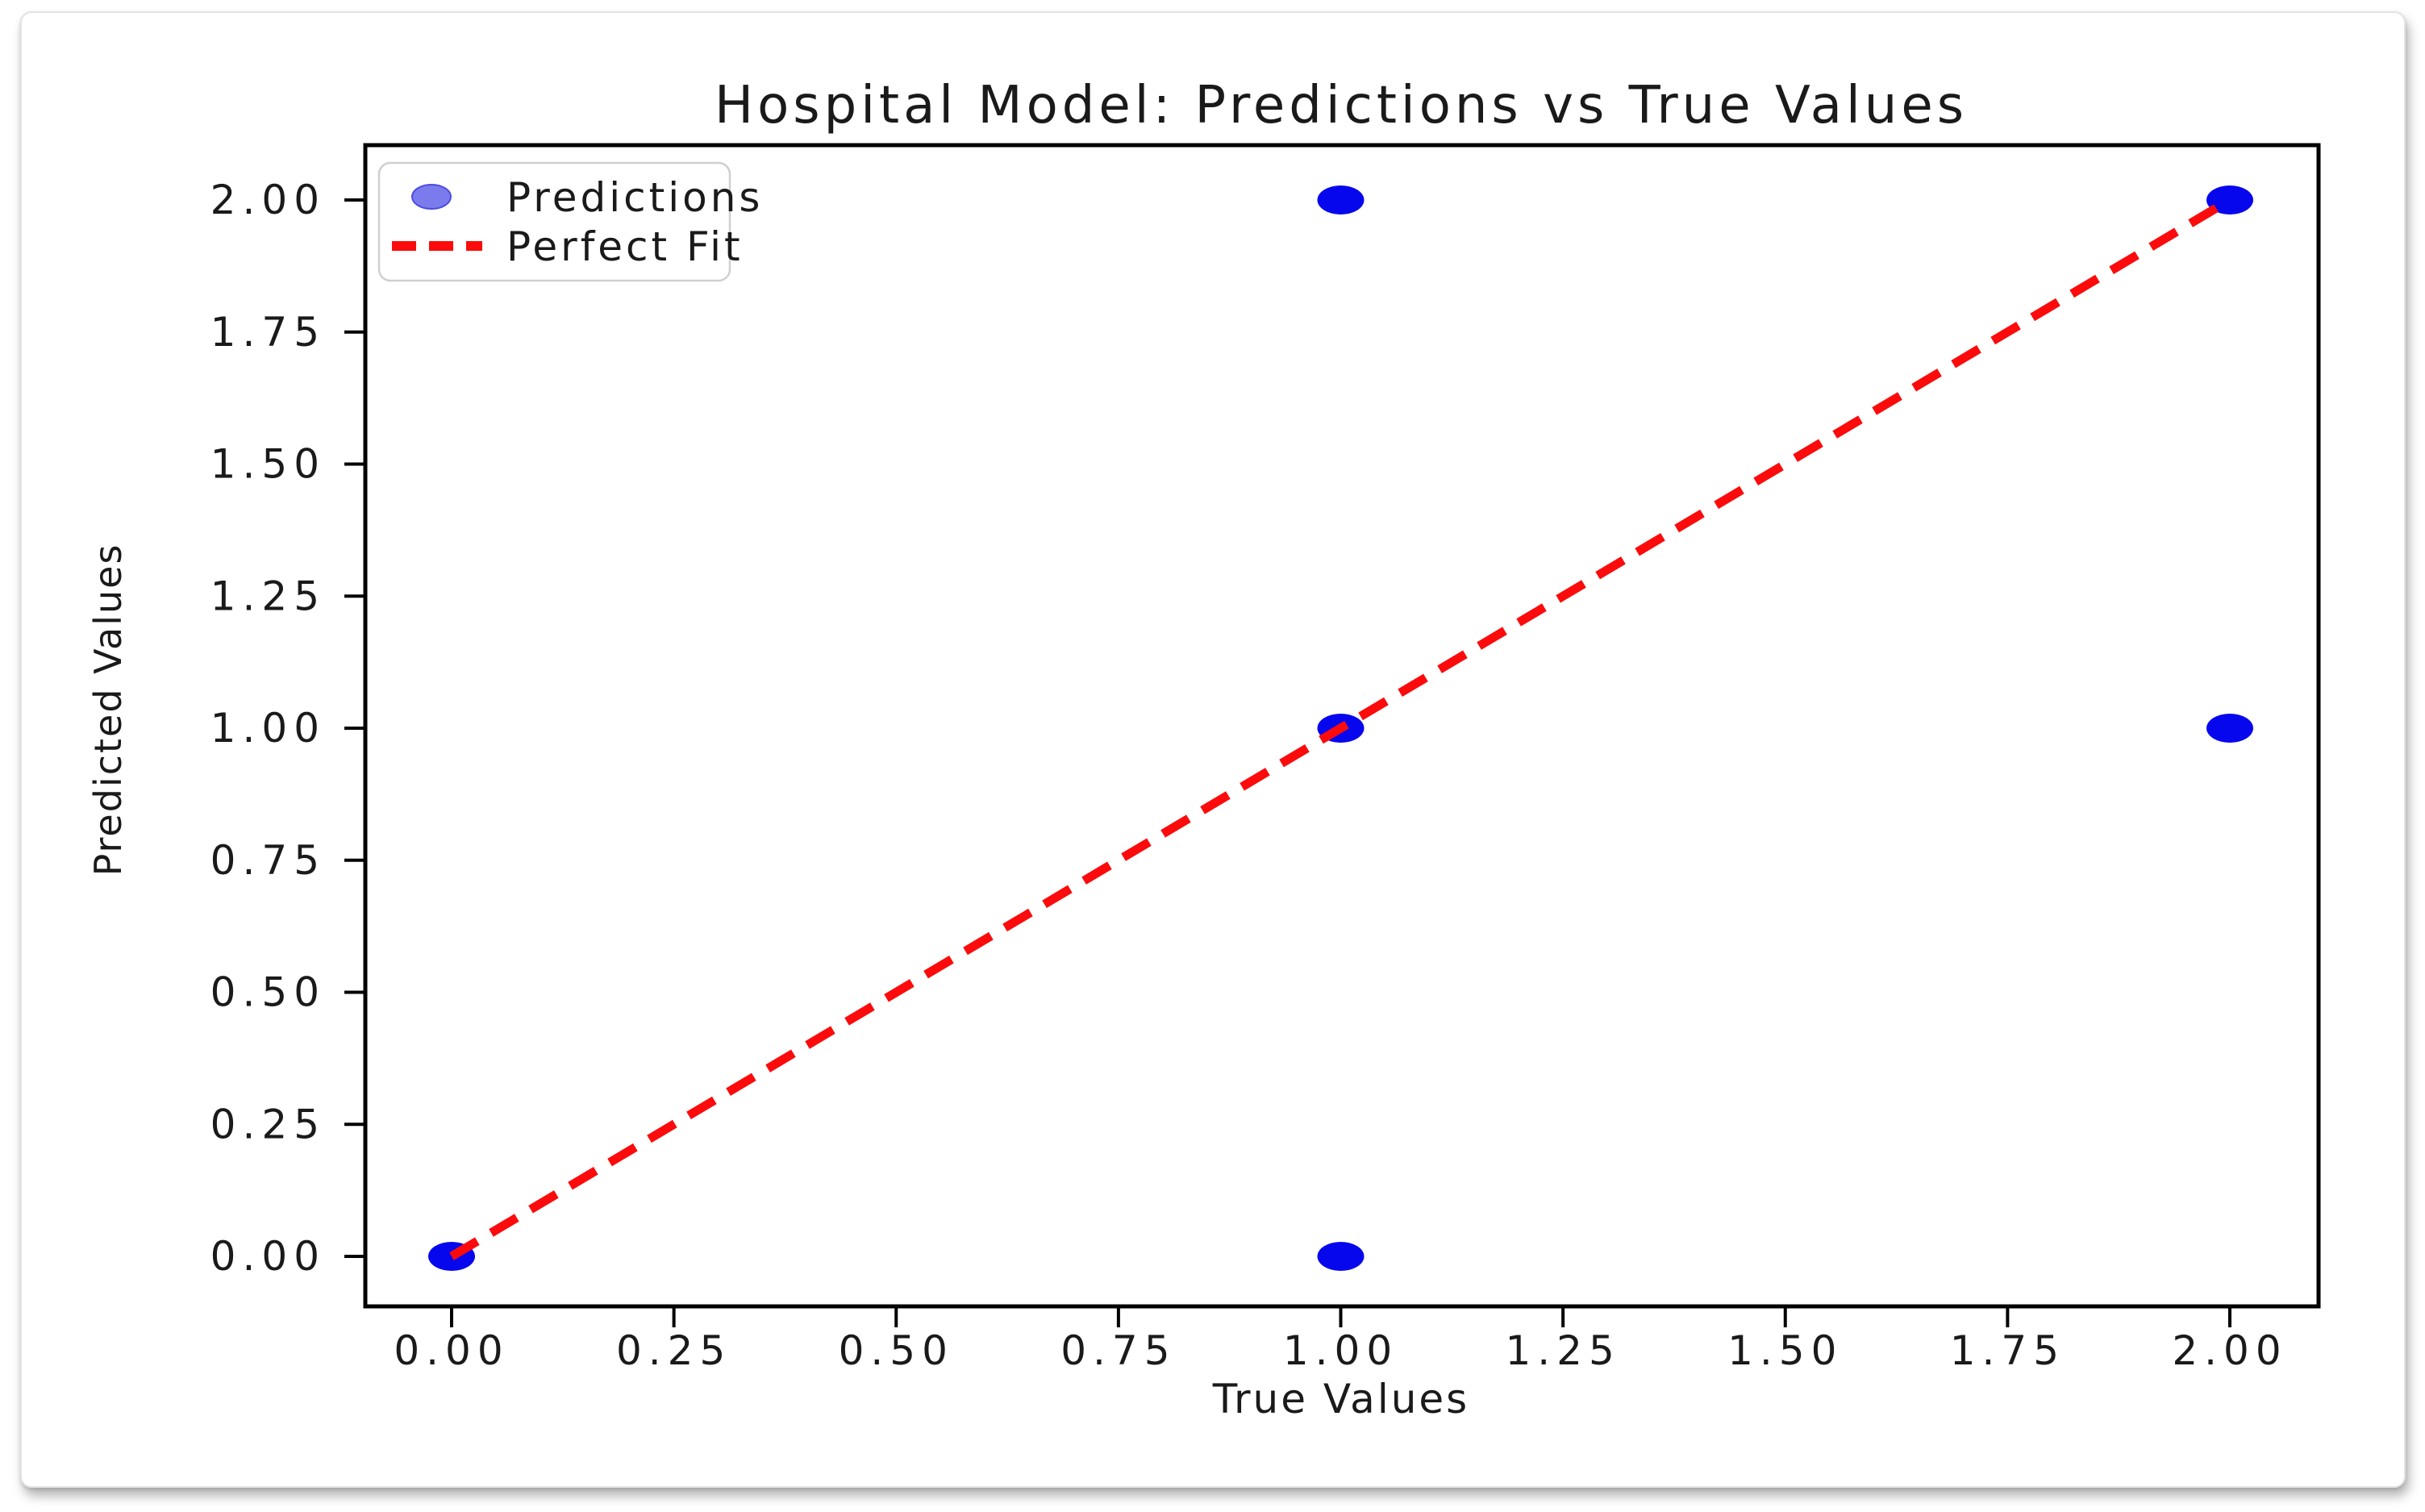  What do you see at coordinates (268, 596) in the screenshot?
I see `y-tick-label: 1.25` at bounding box center [268, 596].